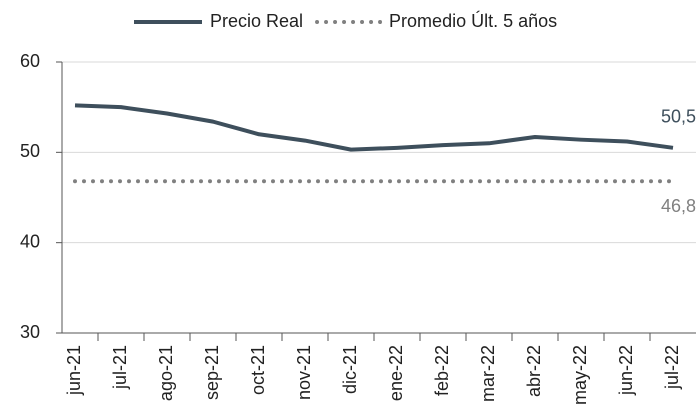  What do you see at coordinates (166, 373) in the screenshot?
I see `x-tick-label: ago-21` at bounding box center [166, 373].